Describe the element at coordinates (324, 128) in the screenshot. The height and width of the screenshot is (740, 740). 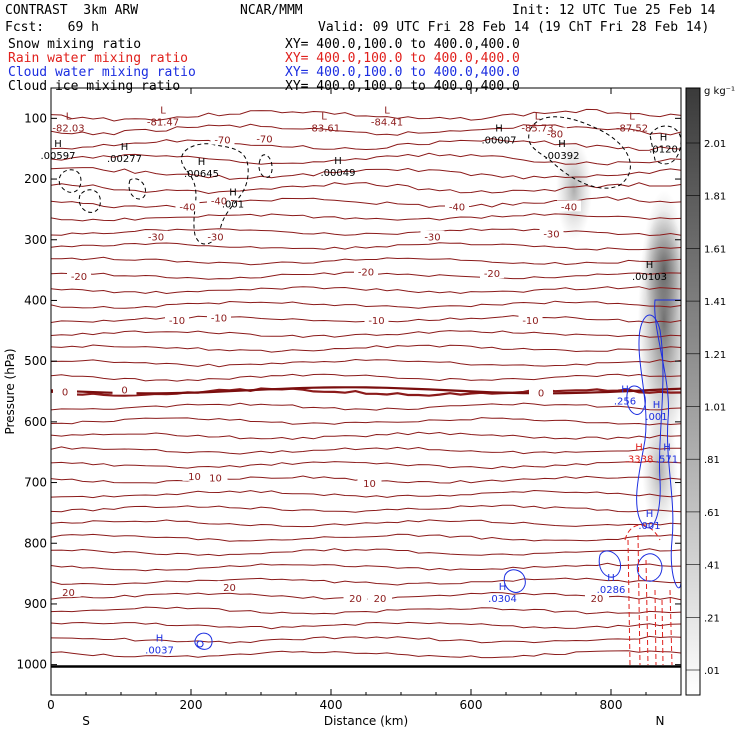
I see `extremum-value: -83.61` at that location.